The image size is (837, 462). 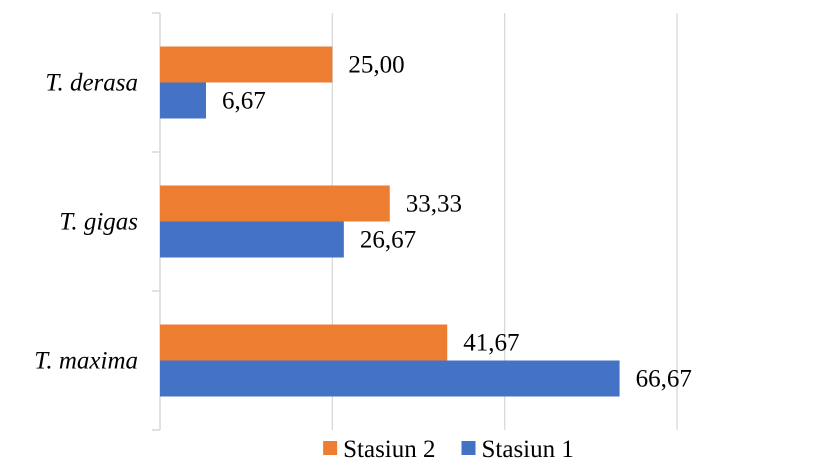 What do you see at coordinates (664, 379) in the screenshot?
I see `data-label: 66,67` at bounding box center [664, 379].